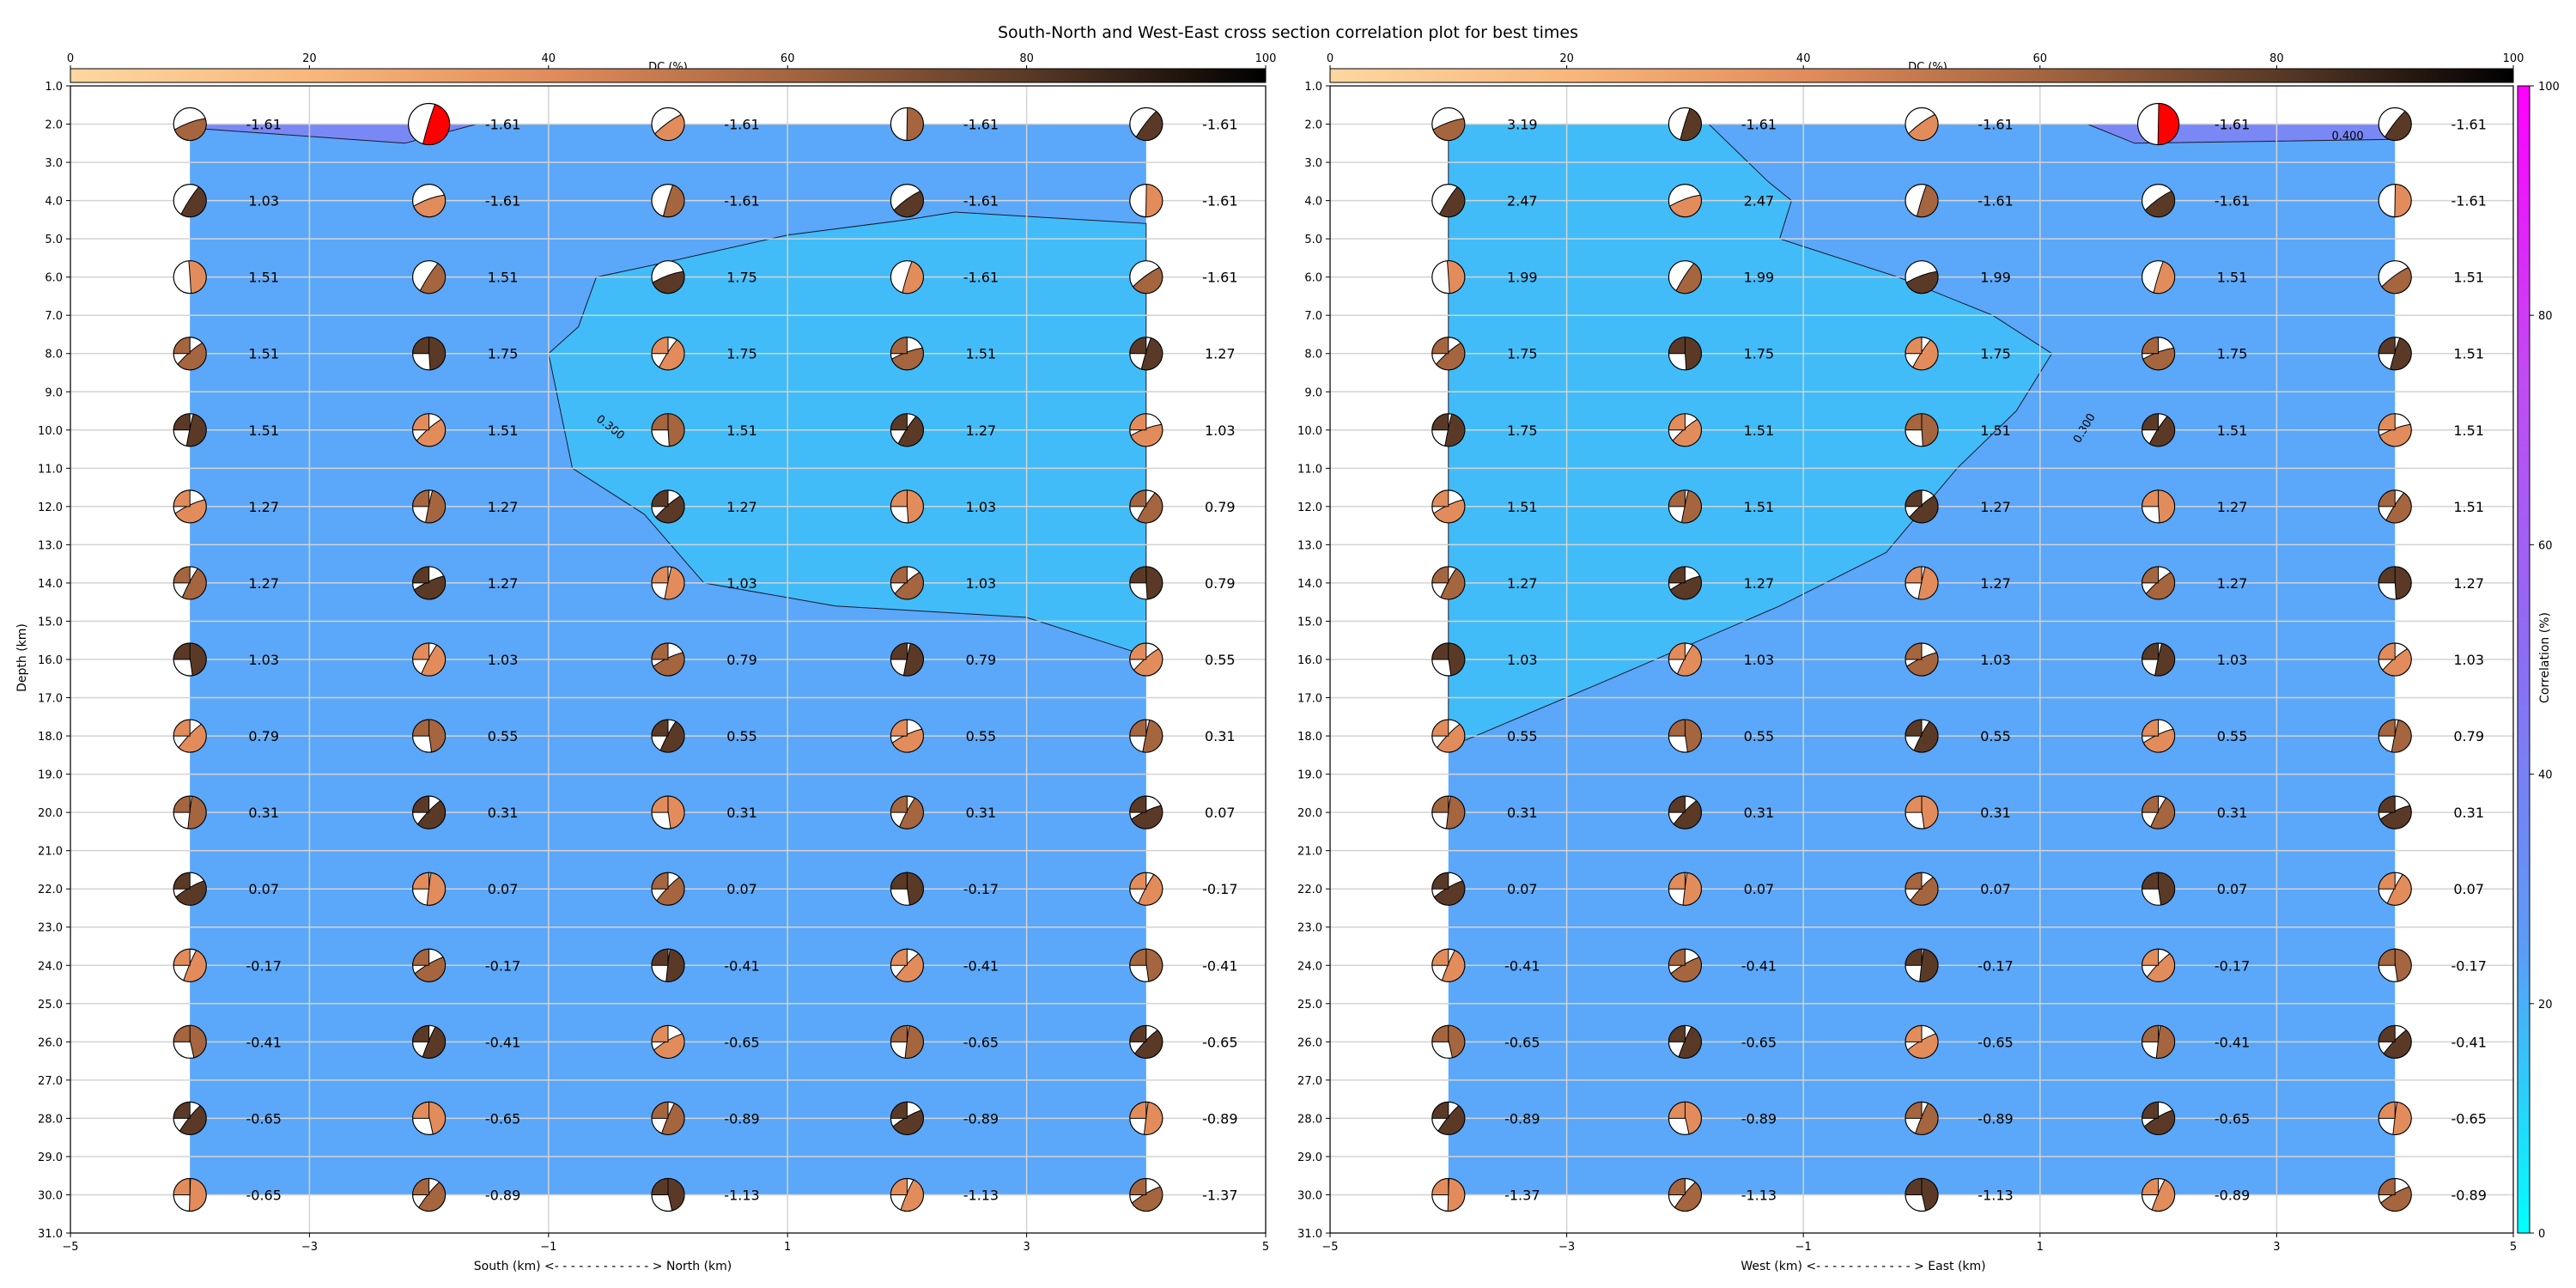 The width and height of the screenshot is (2576, 1288). What do you see at coordinates (50, 585) in the screenshot?
I see `y-tick-label: 14.0` at bounding box center [50, 585].